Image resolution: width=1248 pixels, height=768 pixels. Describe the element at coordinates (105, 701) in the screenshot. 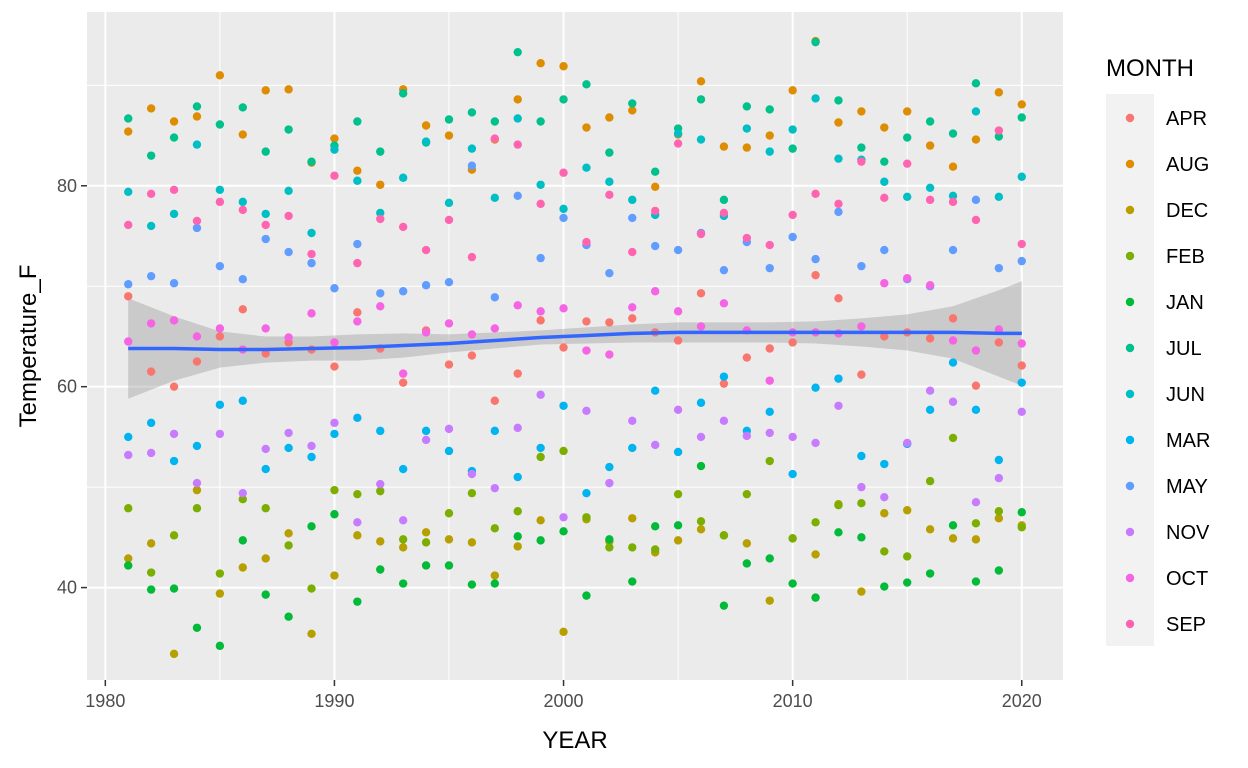

I see `x-tick-label: 1980` at that location.